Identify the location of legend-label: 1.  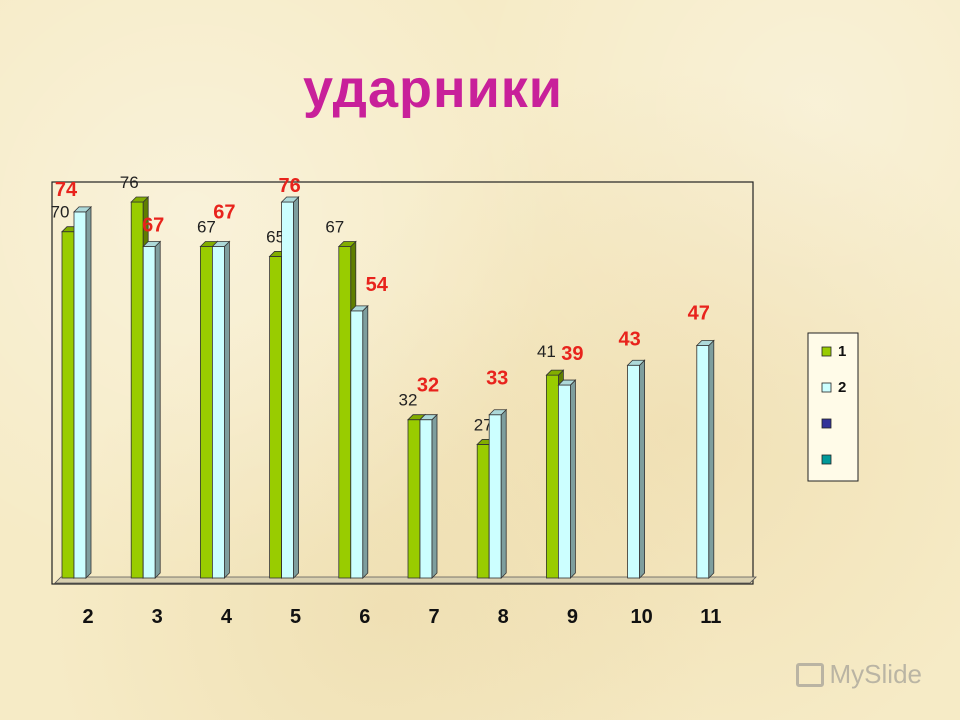
(842, 351).